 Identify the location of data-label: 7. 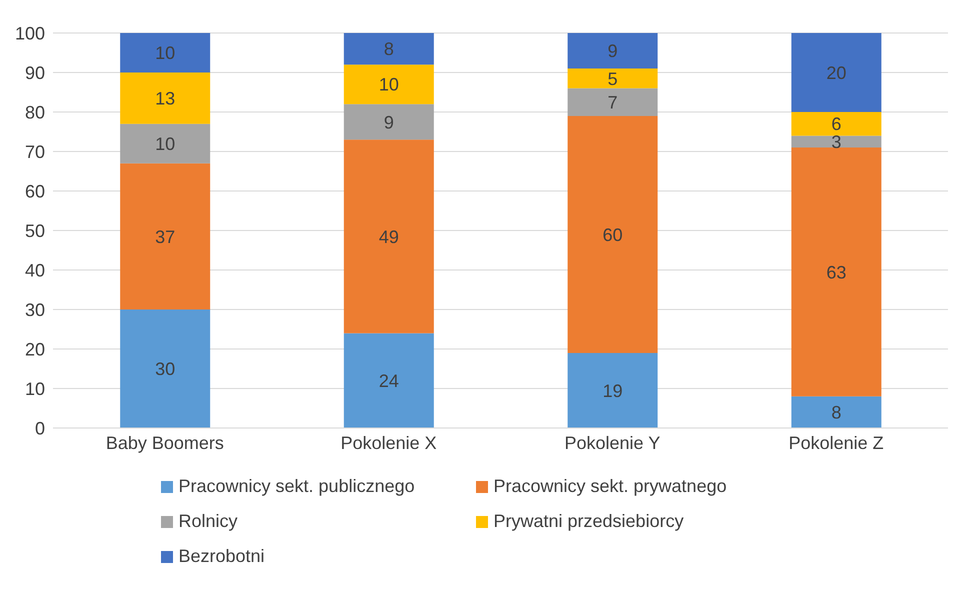
(613, 102).